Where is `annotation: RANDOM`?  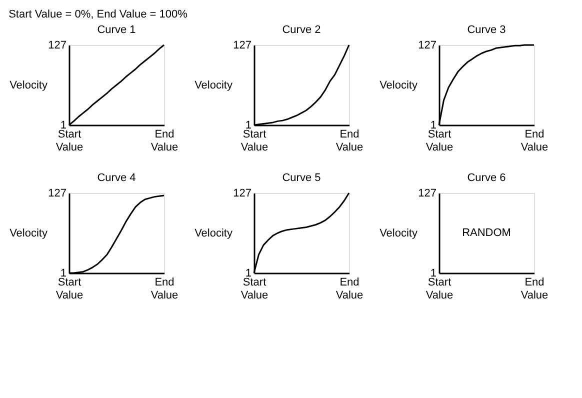
annotation: RANDOM is located at coordinates (486, 233).